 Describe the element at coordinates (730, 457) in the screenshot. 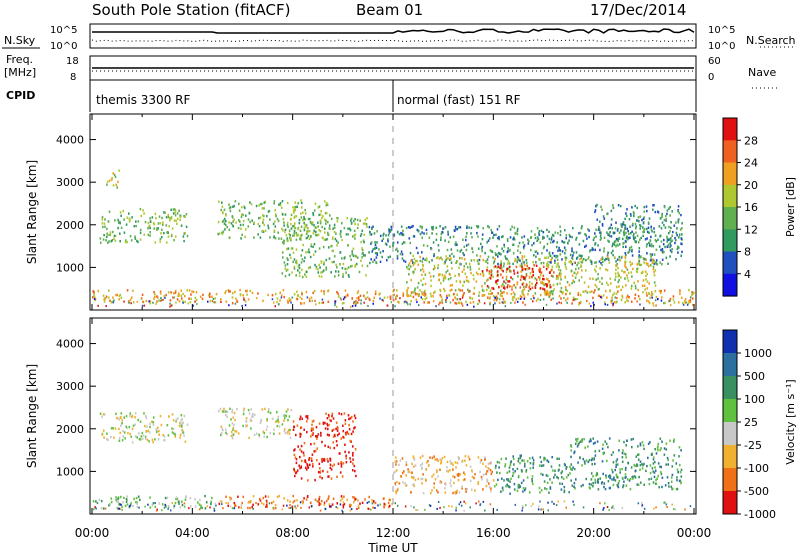

I see `colorbar-swatch` at that location.